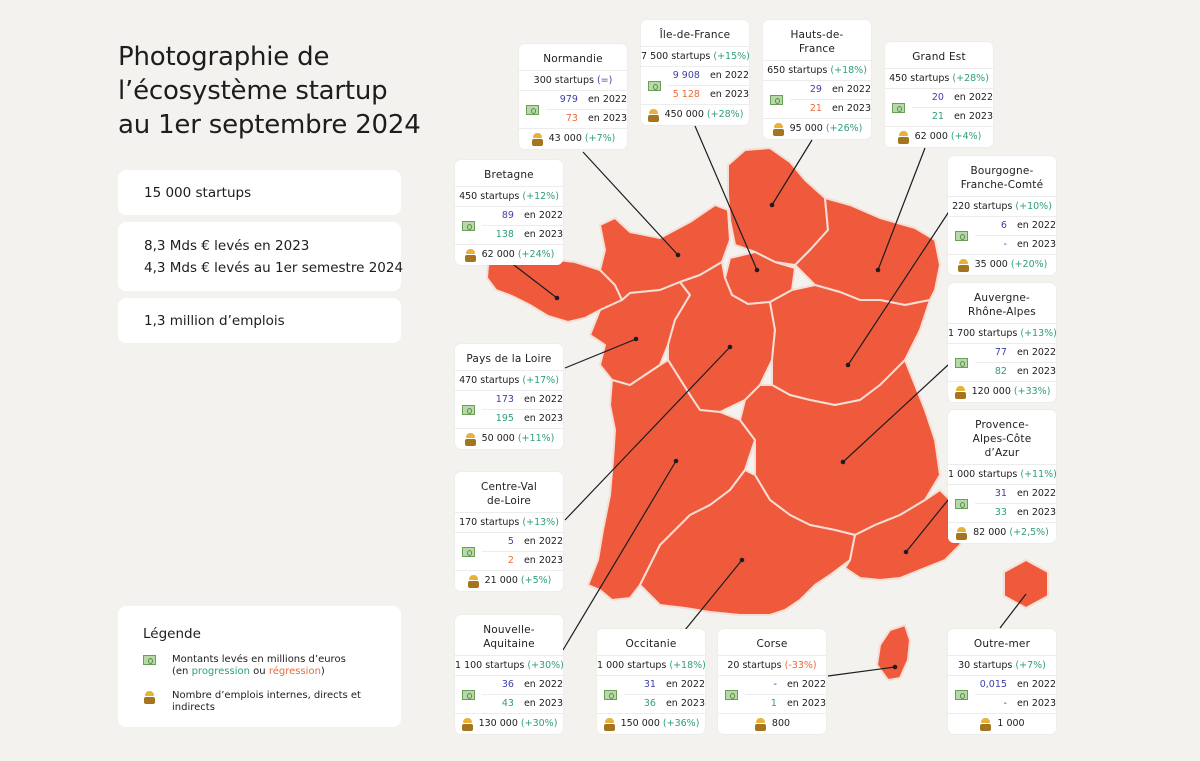  Describe the element at coordinates (501, 580) in the screenshot. I see `card-cvl-jobs-value: 21 000` at that location.